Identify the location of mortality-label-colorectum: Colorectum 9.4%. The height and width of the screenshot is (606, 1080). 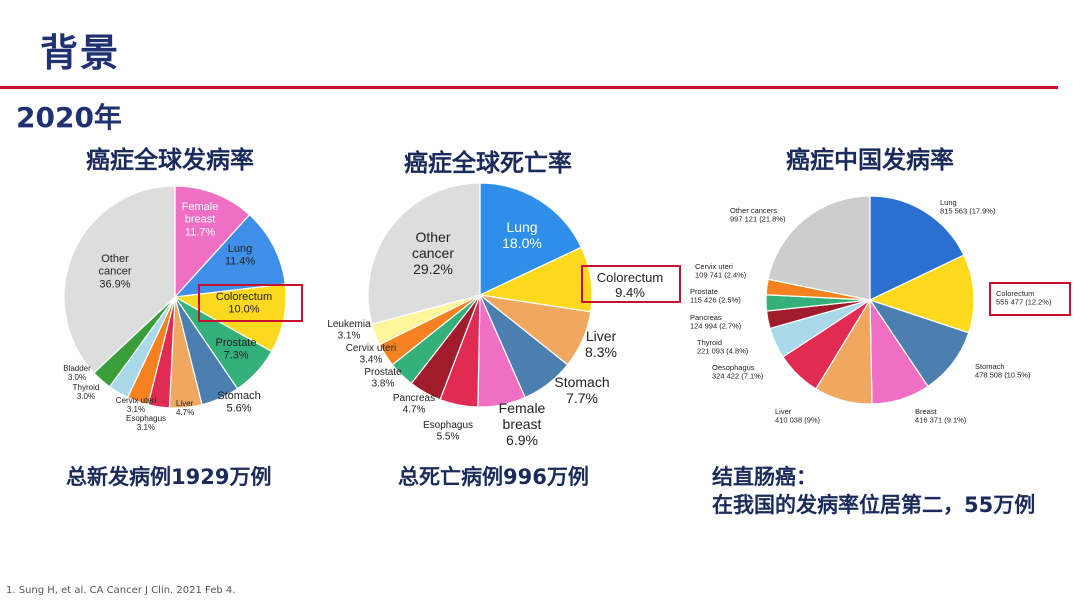
(630, 285).